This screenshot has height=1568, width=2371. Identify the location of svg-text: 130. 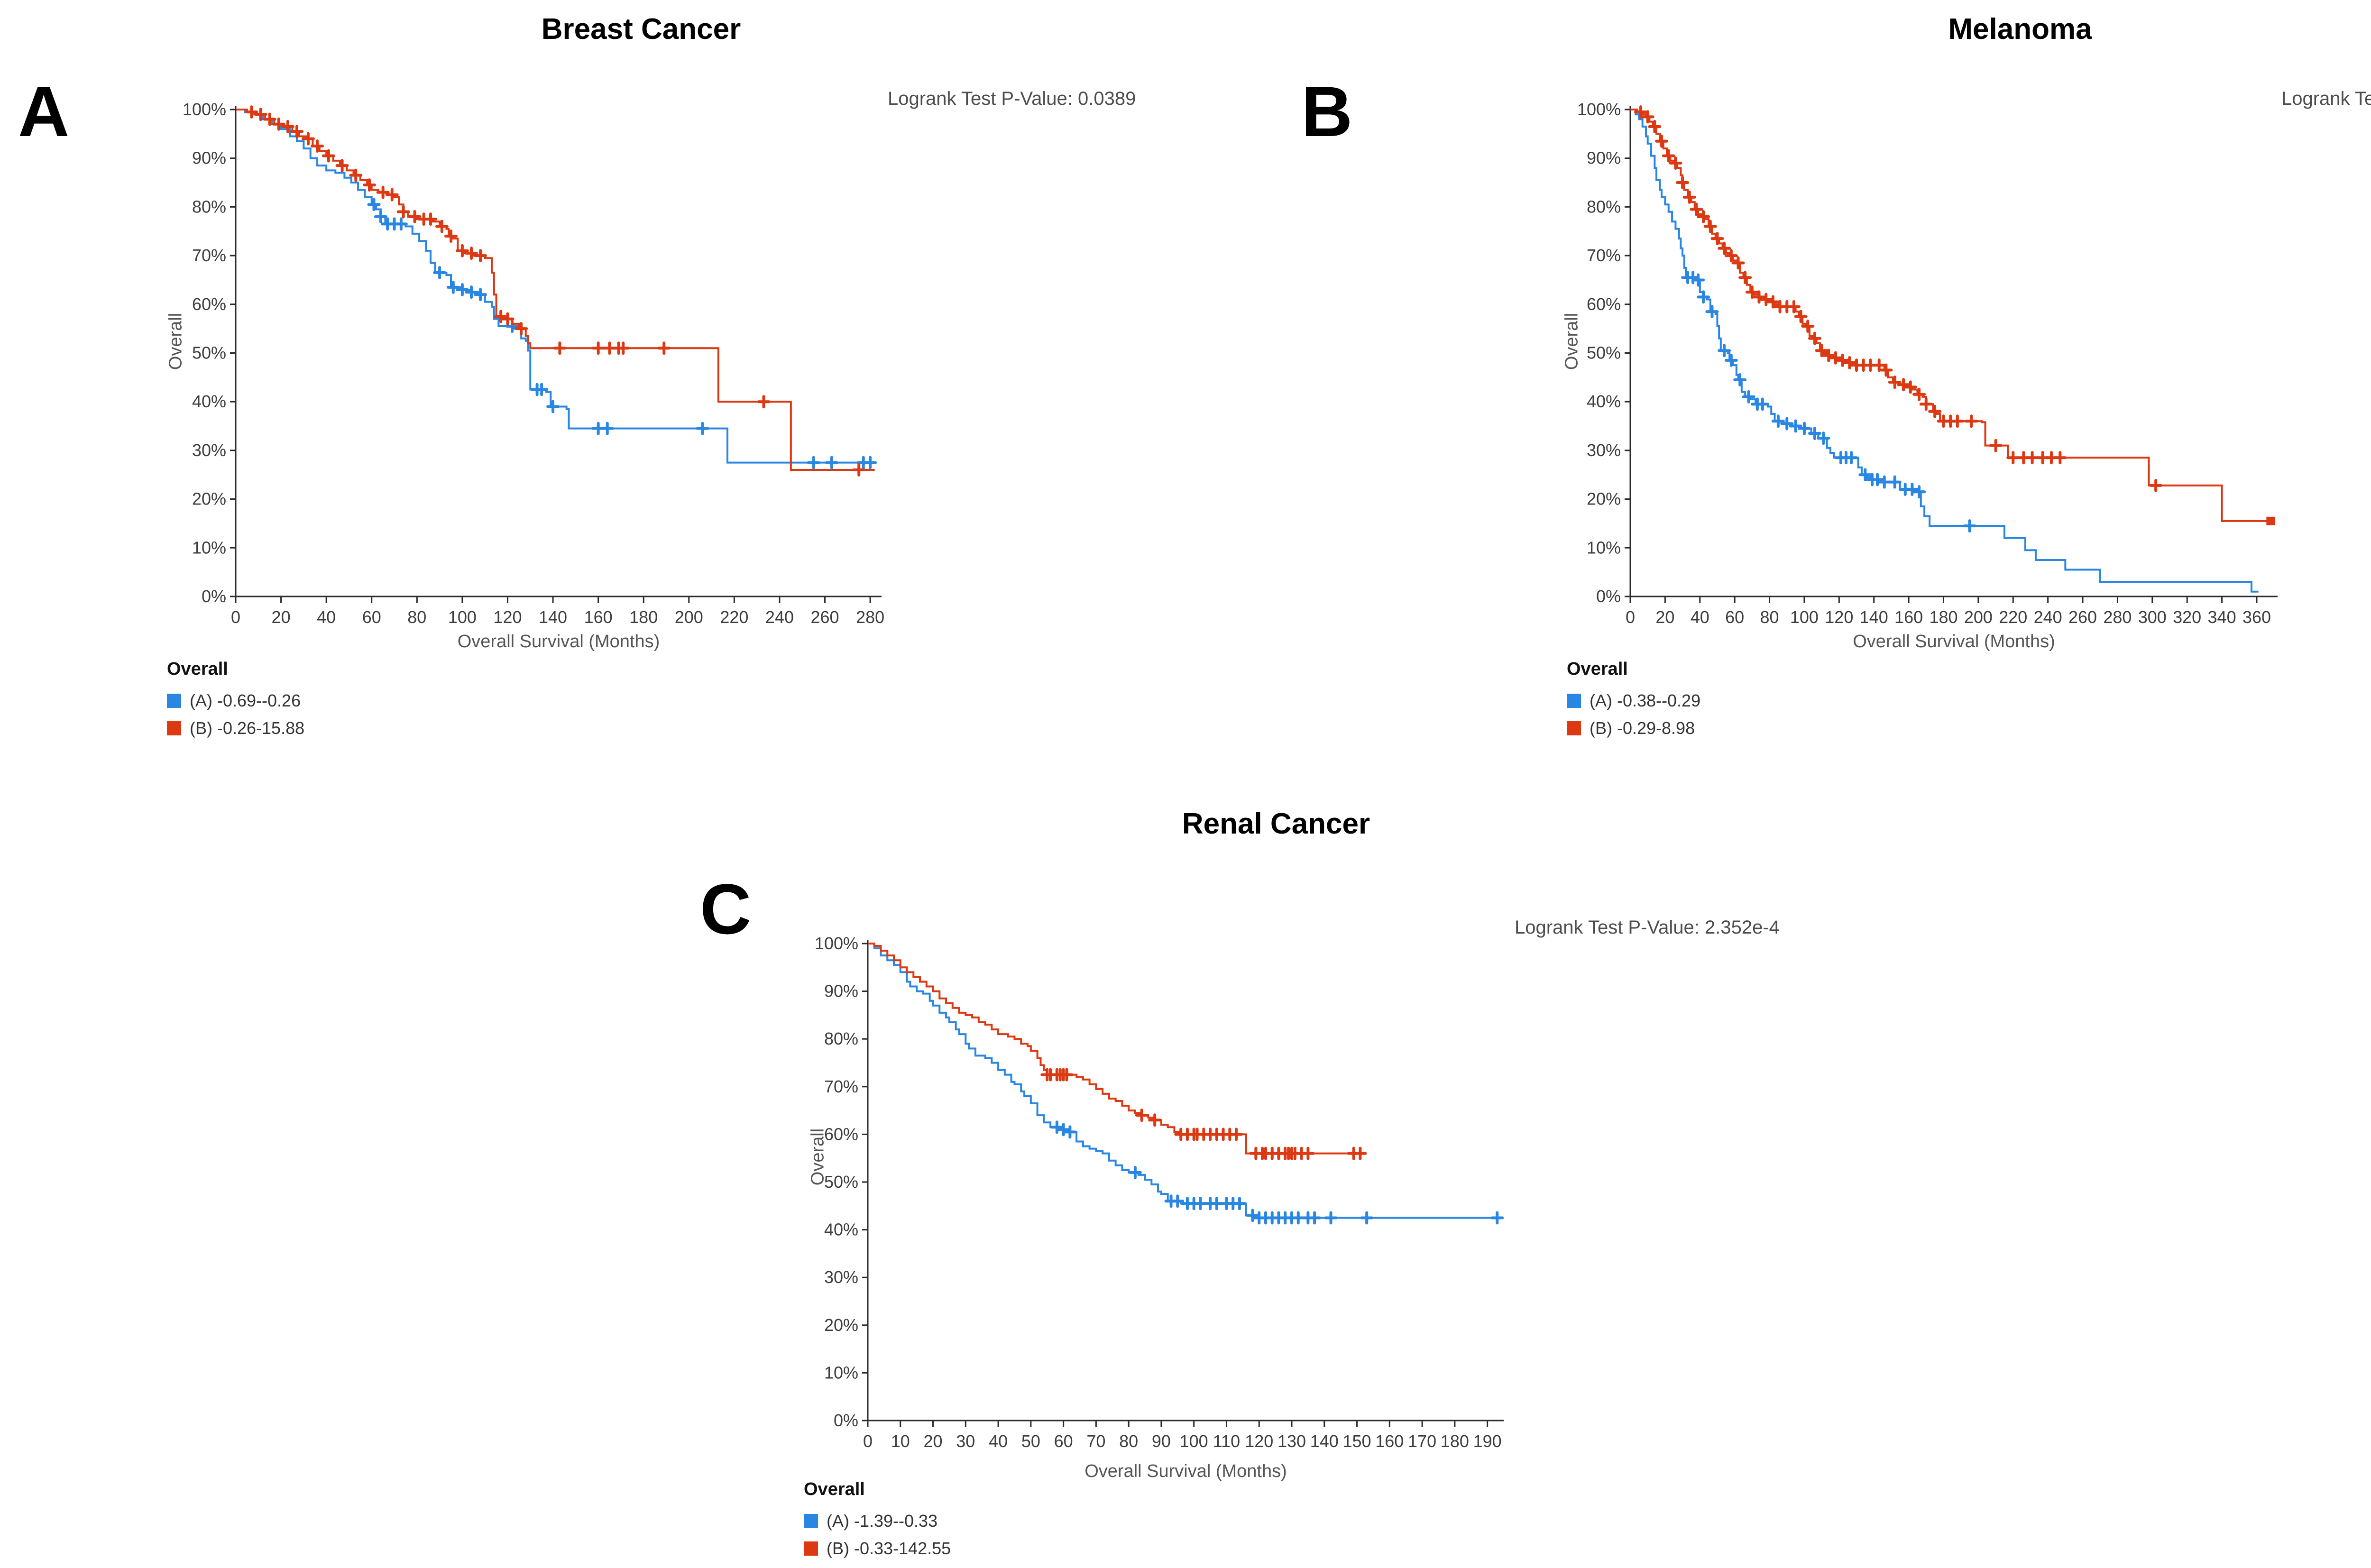
(1291, 1441).